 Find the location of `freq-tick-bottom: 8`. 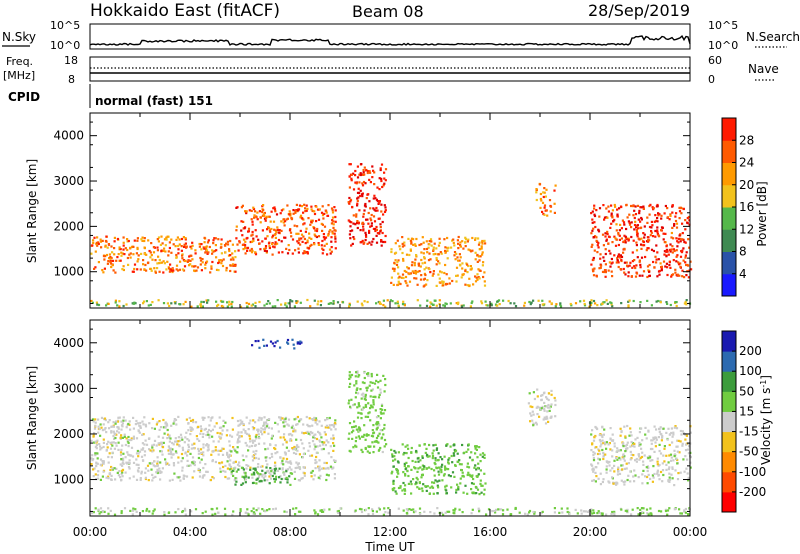

freq-tick-bottom: 8 is located at coordinates (71, 79).